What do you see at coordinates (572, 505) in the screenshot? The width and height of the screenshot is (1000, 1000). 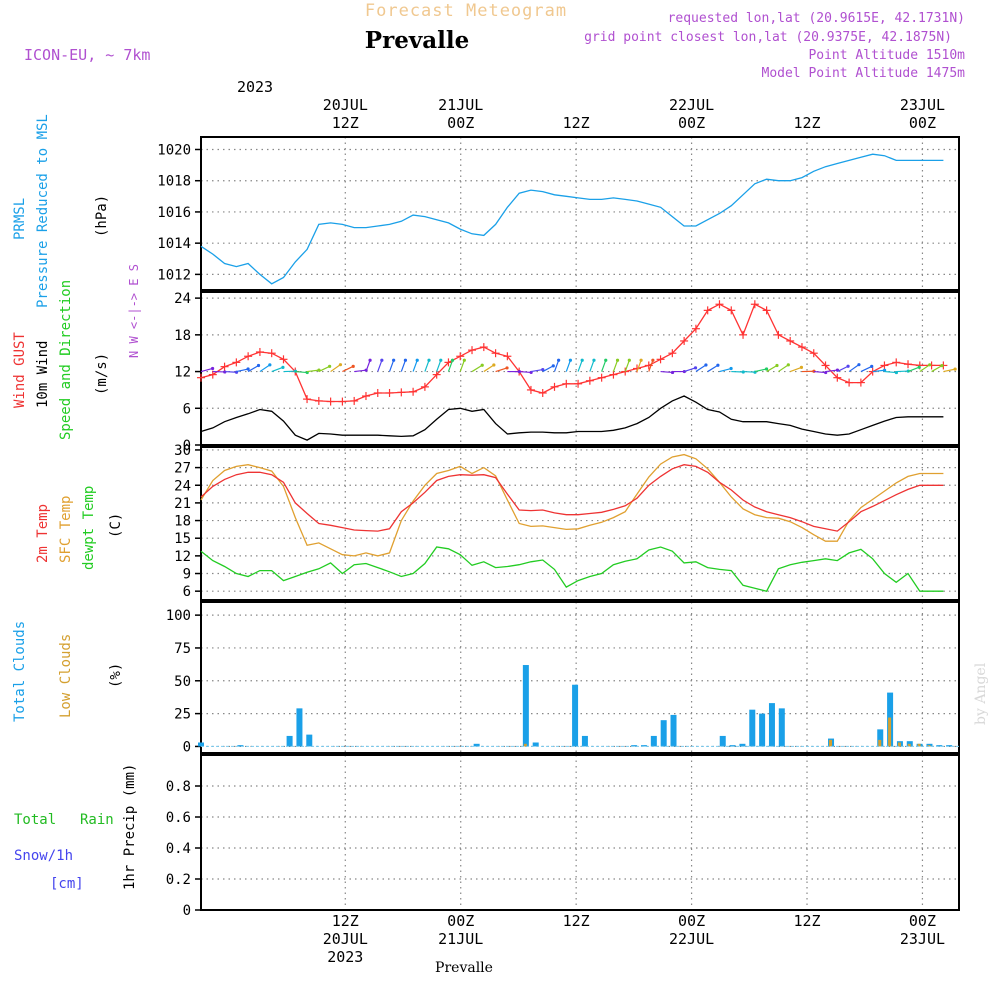 I see `sfc-temp-line` at bounding box center [572, 505].